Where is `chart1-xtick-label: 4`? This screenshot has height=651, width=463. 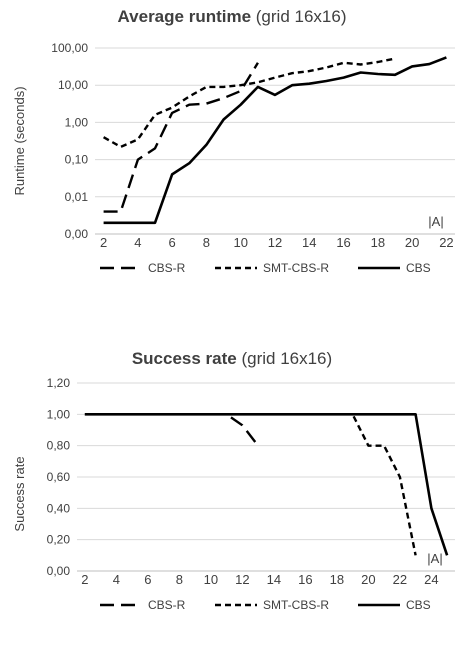 chart1-xtick-label: 4 is located at coordinates (137, 242).